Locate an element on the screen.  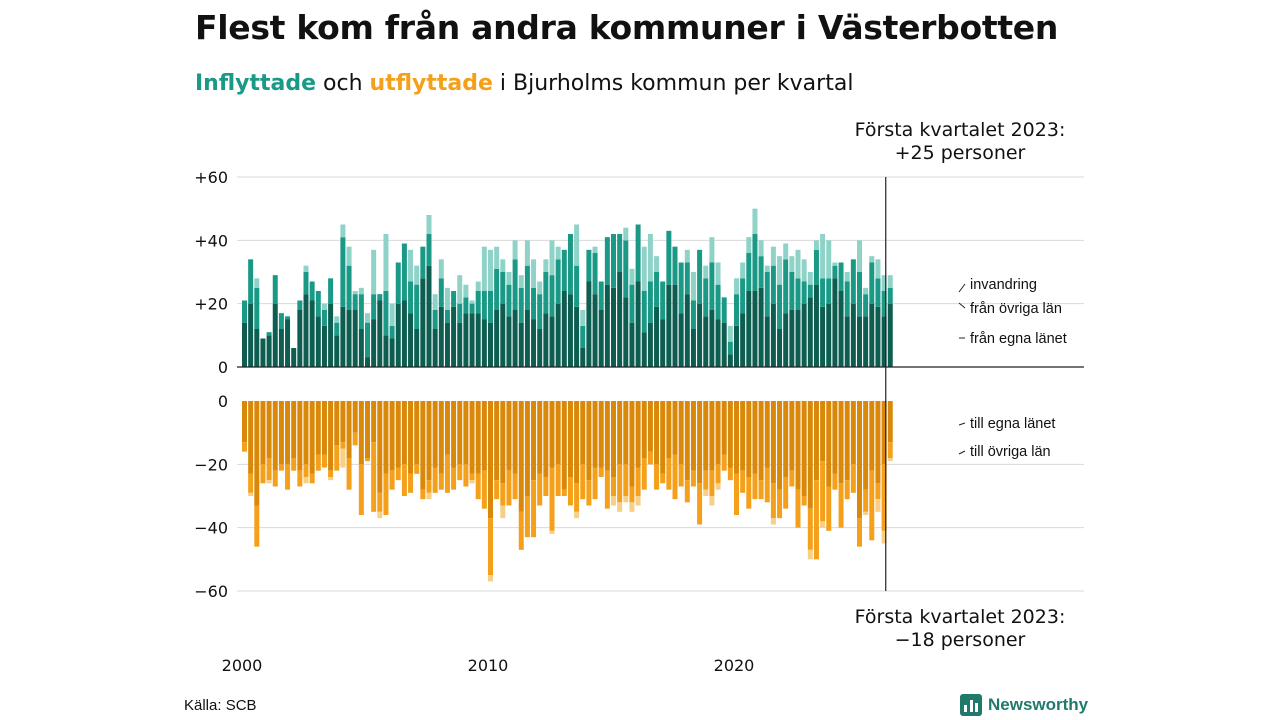
x-tick-label: 2010 is located at coordinates (488, 665).